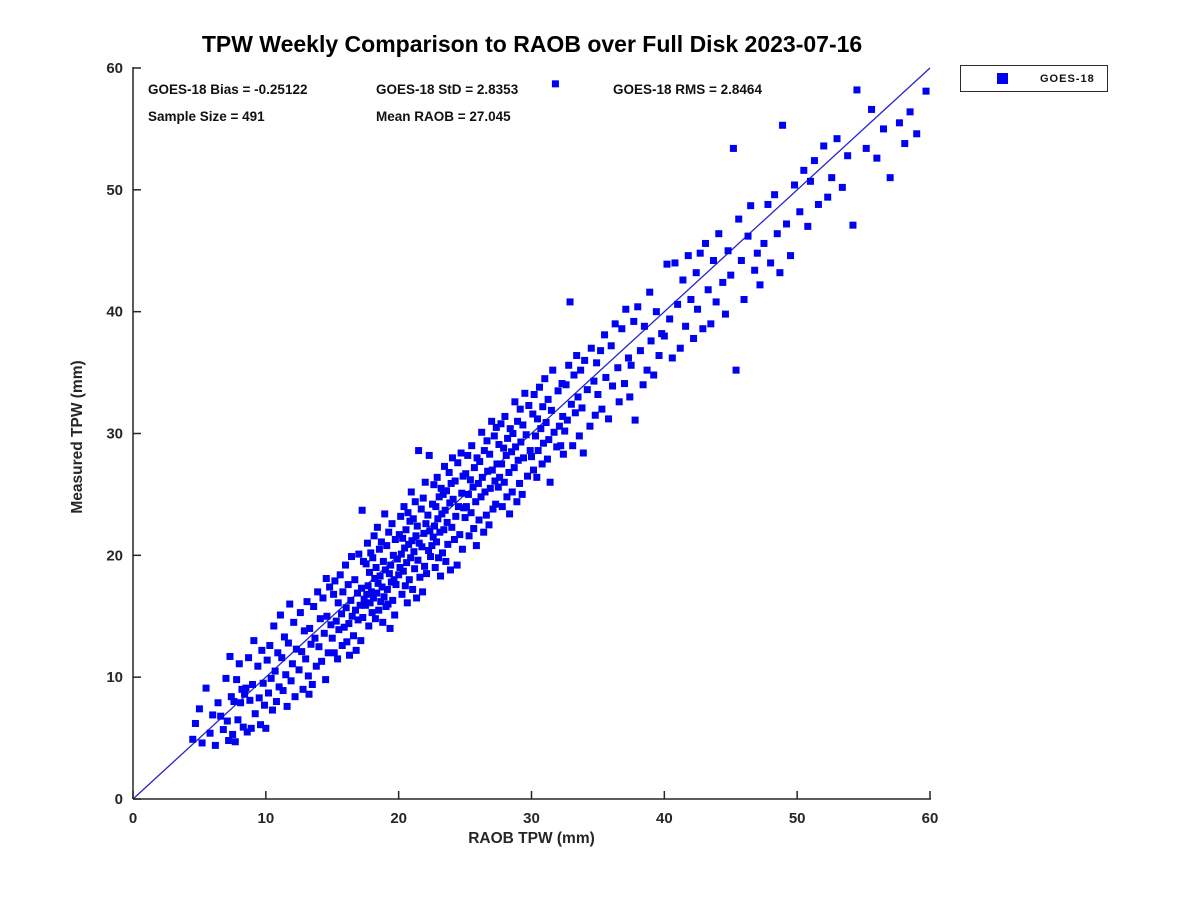  Describe the element at coordinates (265, 818) in the screenshot. I see `x-tick-label: 10` at that location.